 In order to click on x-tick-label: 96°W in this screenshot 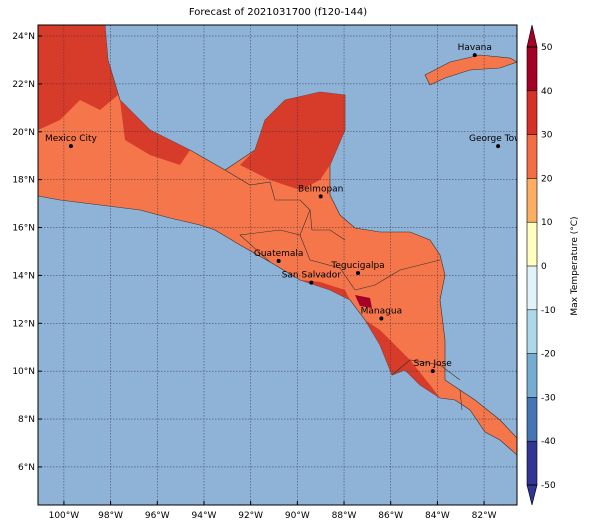, I will do `click(157, 516)`.